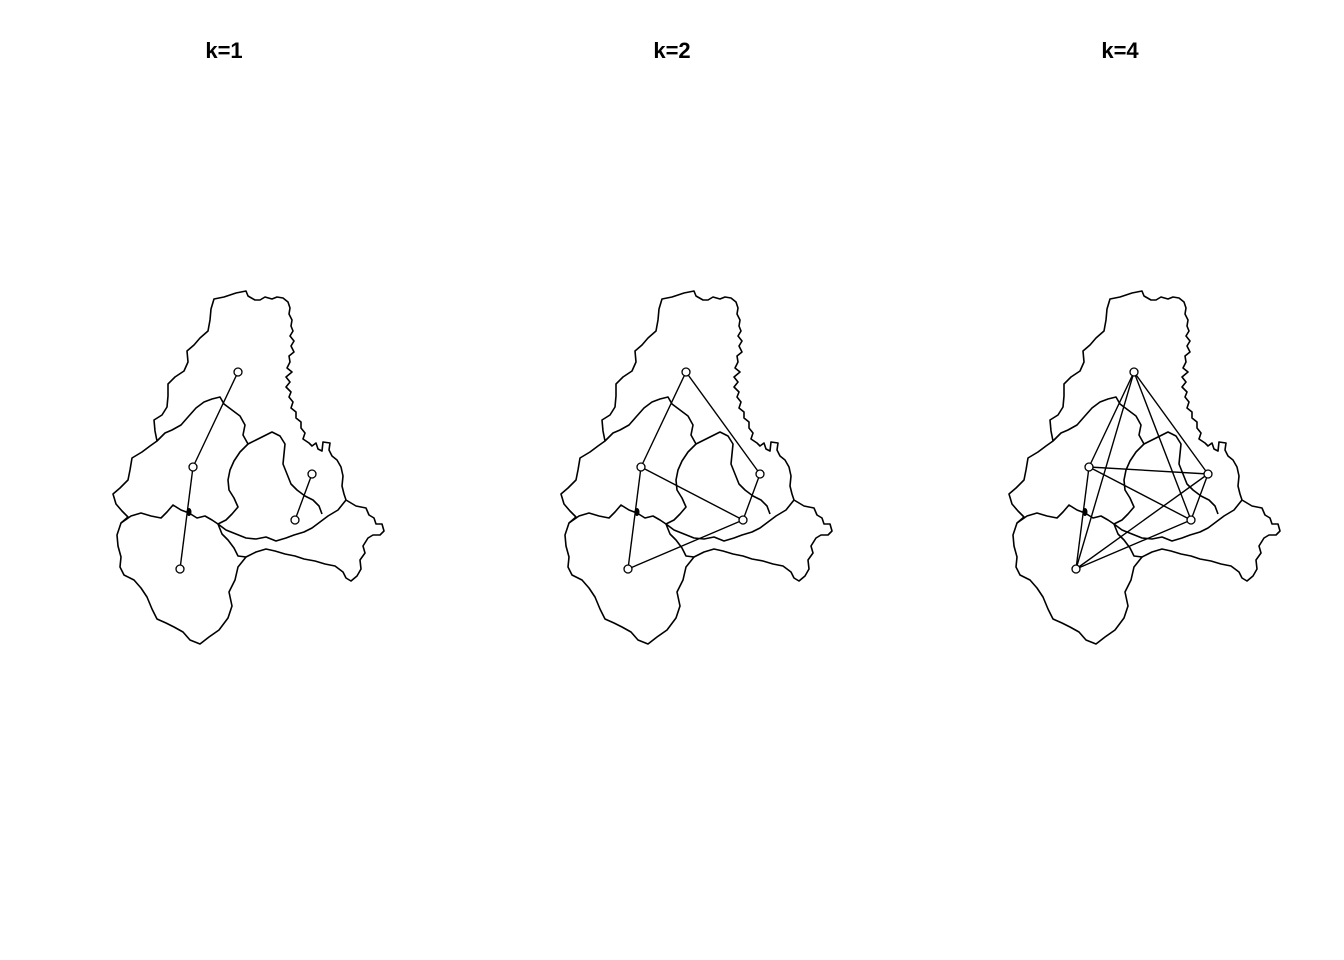 The height and width of the screenshot is (960, 1344). Describe the element at coordinates (224, 50) in the screenshot. I see `panel-title: k=1` at that location.